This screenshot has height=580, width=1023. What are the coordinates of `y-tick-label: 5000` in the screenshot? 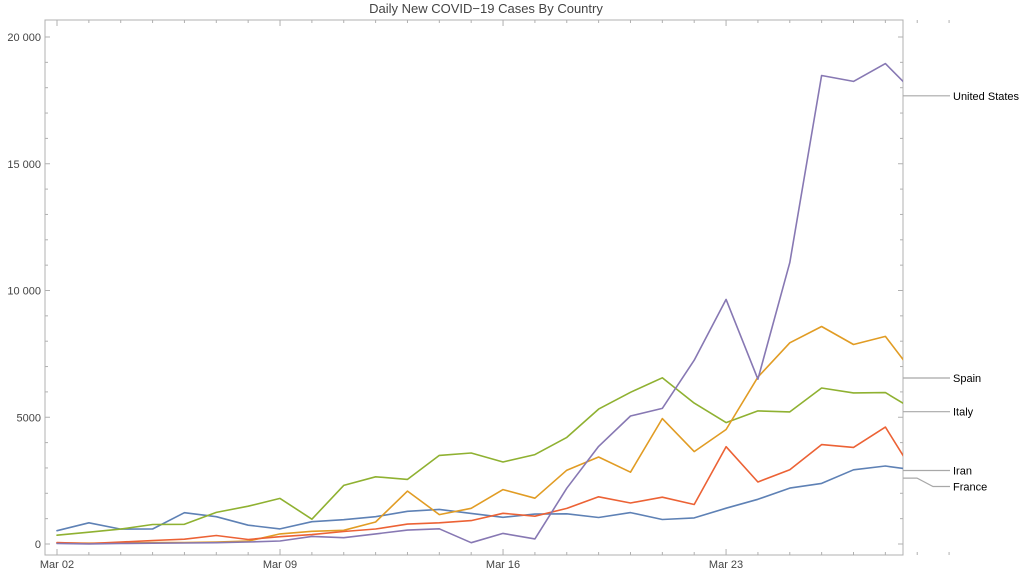 It's located at (29, 418).